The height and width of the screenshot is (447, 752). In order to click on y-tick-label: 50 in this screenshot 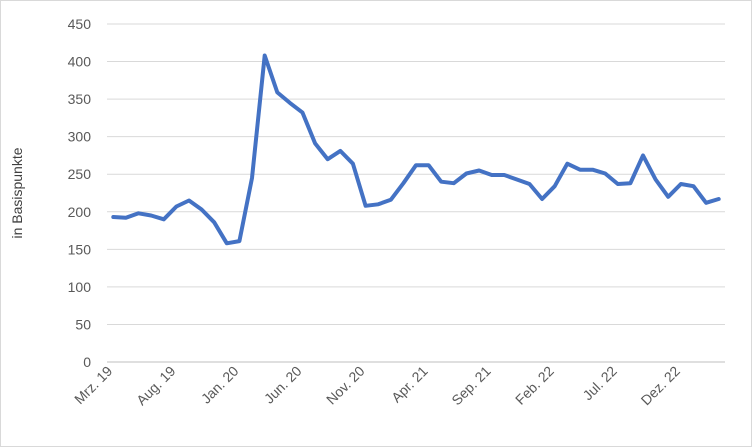, I will do `click(83, 324)`.